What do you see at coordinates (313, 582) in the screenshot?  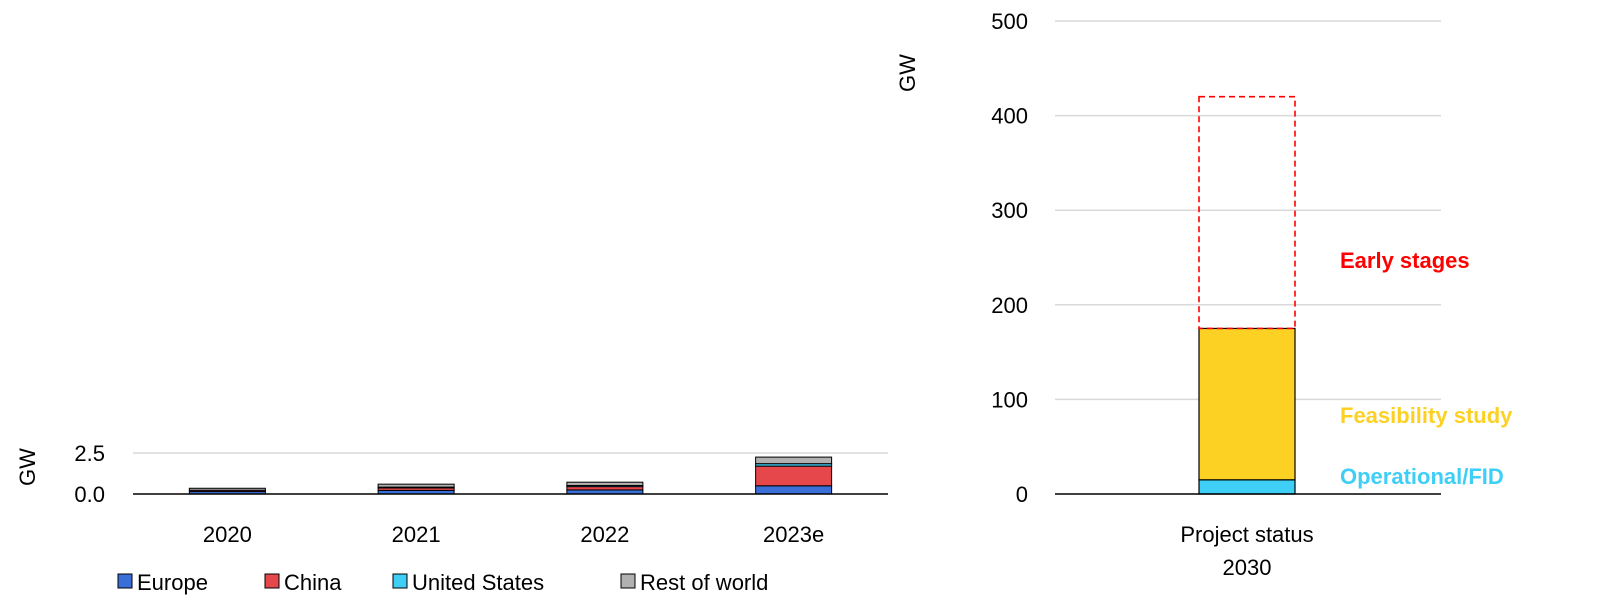 I see `legend-label-china: China` at bounding box center [313, 582].